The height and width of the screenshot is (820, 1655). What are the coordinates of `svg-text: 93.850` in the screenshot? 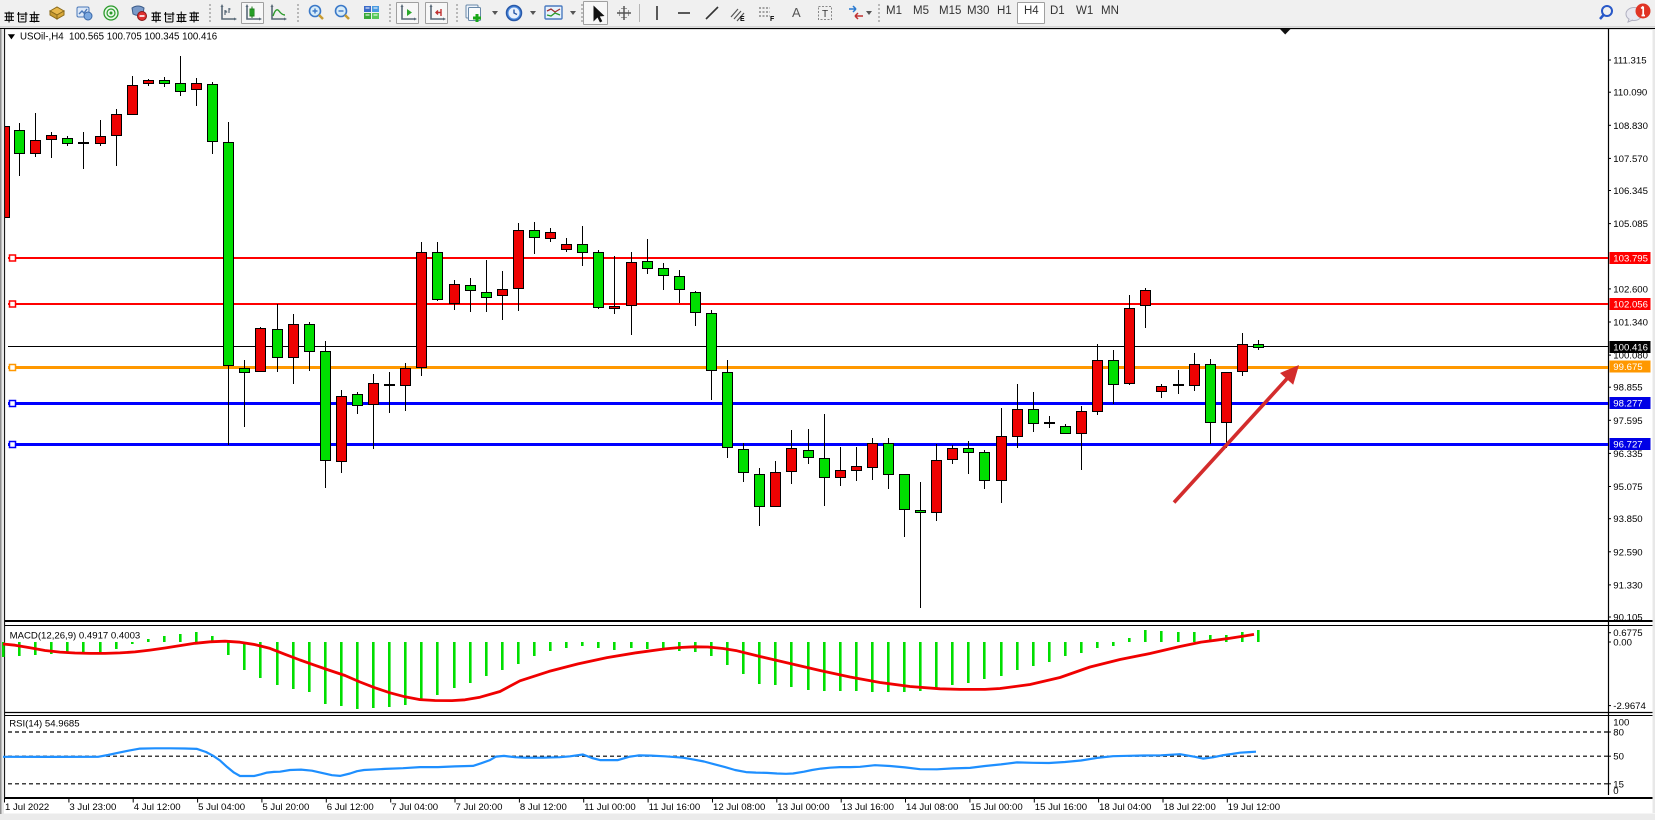 It's located at (1627, 519).